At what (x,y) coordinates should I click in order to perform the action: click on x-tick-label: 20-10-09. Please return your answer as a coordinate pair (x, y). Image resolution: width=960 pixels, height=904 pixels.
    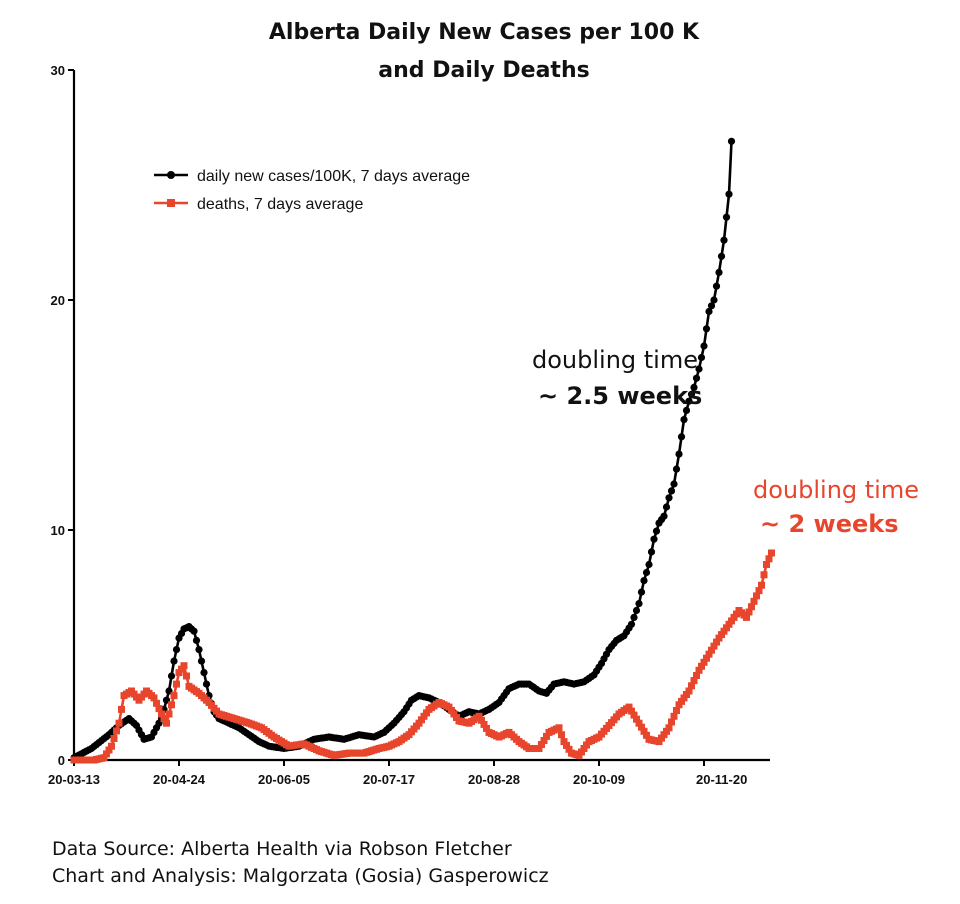
    Looking at the image, I should click on (599, 779).